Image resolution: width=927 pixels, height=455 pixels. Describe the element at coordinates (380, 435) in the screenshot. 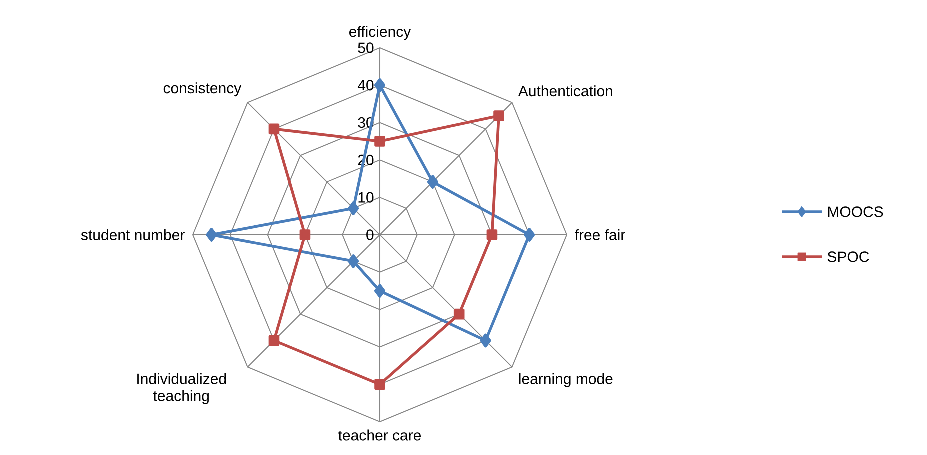

I see `spoke-label: teacher care` at that location.